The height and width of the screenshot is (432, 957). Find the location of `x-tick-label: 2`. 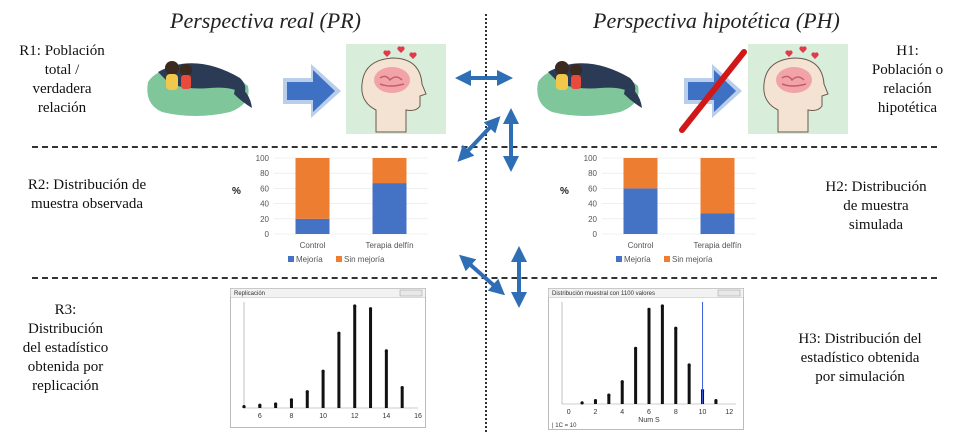

x-tick-label: 2 is located at coordinates (596, 412).